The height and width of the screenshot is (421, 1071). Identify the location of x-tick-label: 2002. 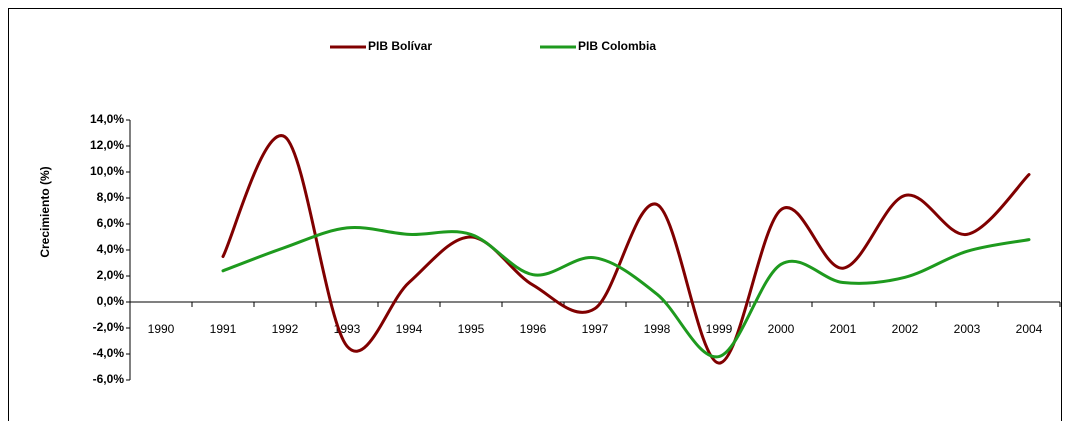
(905, 329).